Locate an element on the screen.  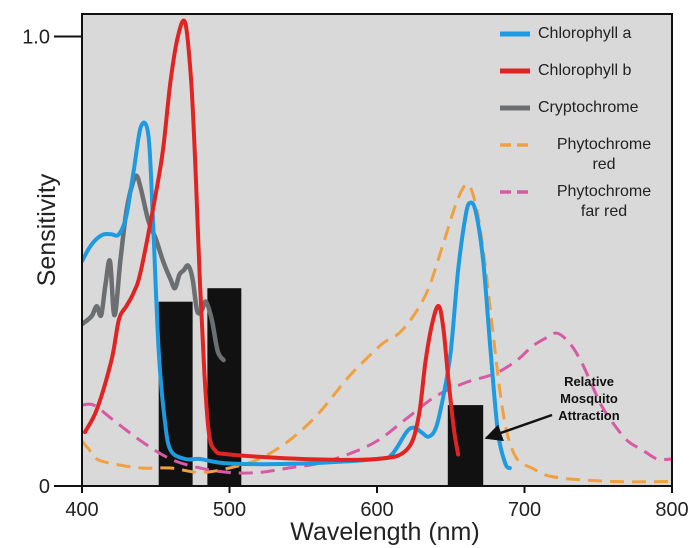
legend-label: red is located at coordinates (603, 164).